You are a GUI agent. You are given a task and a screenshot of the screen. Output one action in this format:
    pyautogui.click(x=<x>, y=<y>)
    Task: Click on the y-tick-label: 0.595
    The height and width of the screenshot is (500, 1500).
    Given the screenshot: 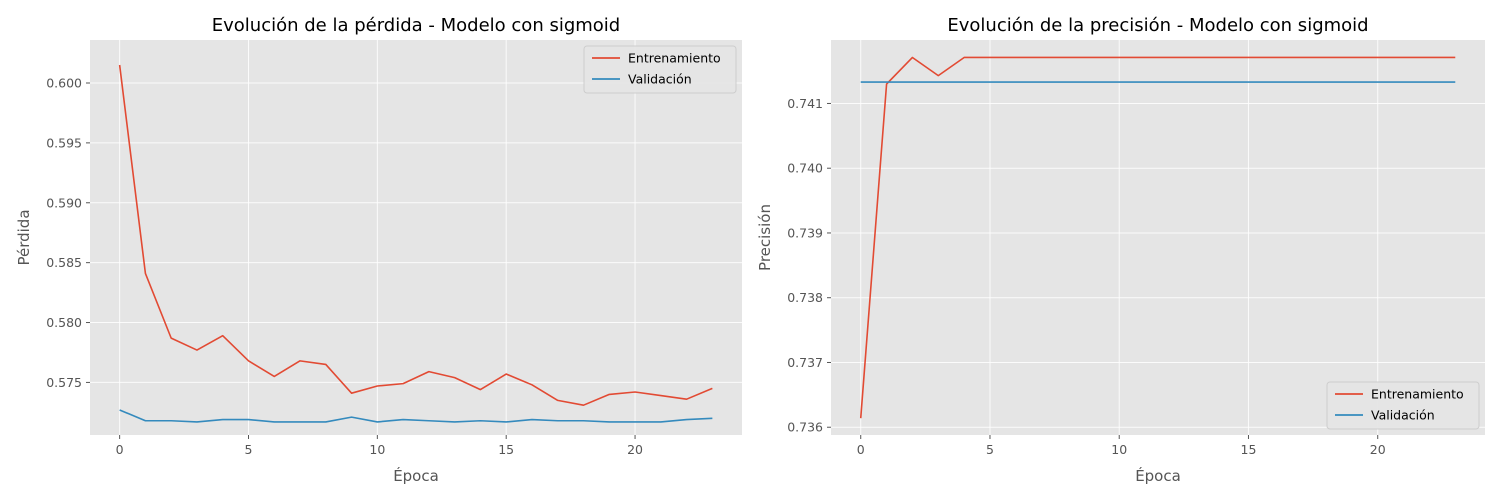 What is the action you would take?
    pyautogui.click(x=64, y=142)
    